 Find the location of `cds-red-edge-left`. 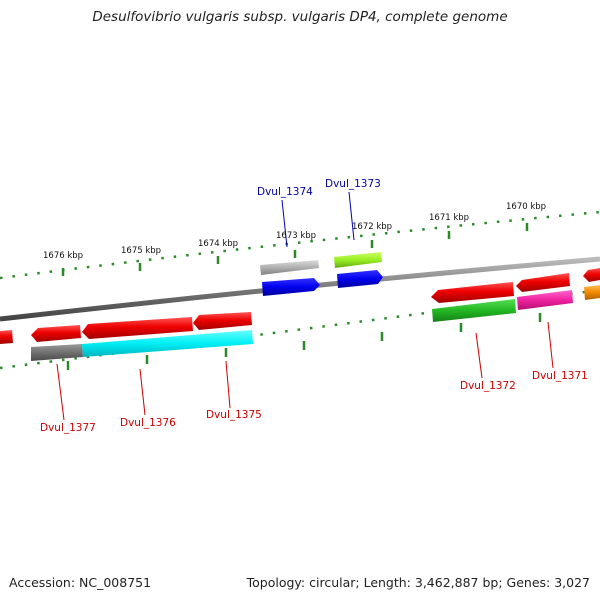

cds-red-edge-left is located at coordinates (6, 337).